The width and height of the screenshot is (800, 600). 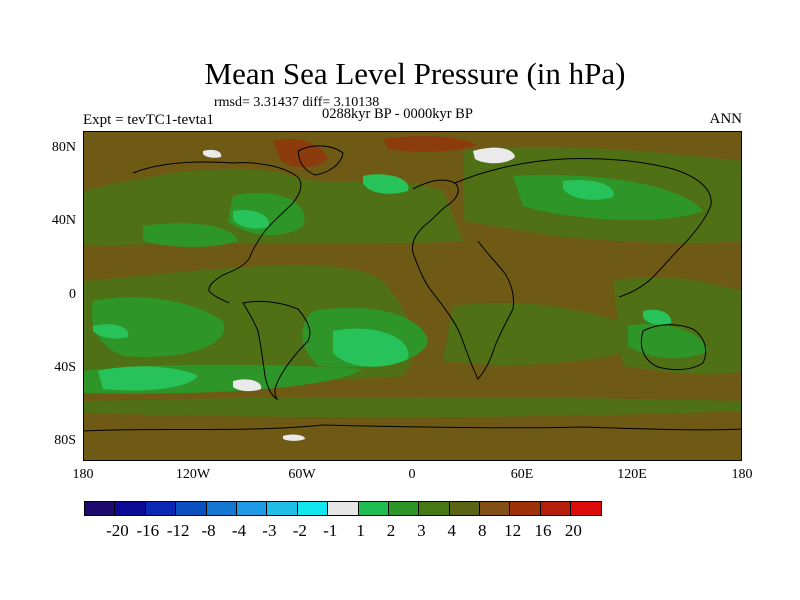 What do you see at coordinates (302, 474) in the screenshot?
I see `lon-label-60w: 60W` at bounding box center [302, 474].